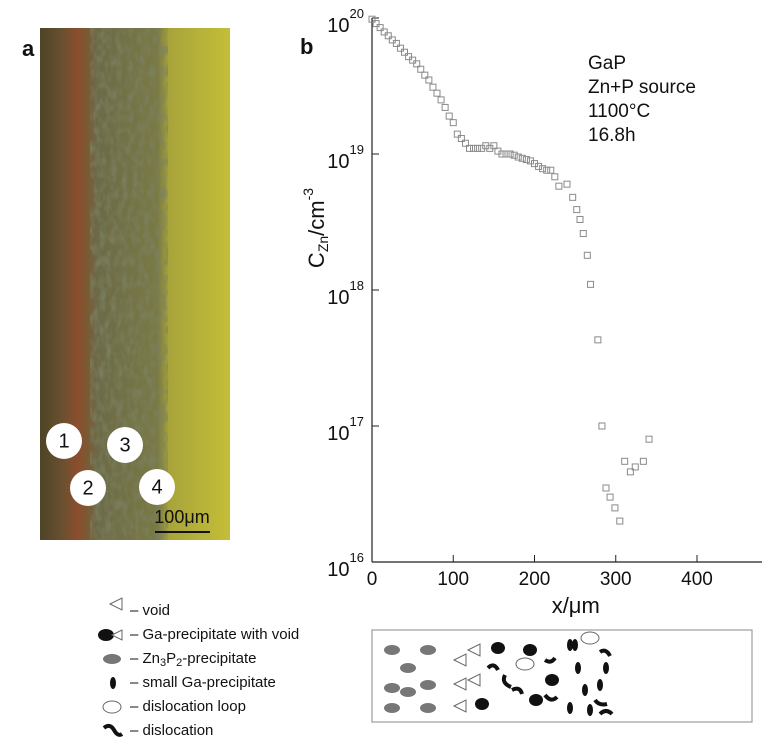 This screenshot has height=743, width=764. Describe the element at coordinates (28, 48) in the screenshot. I see `panel-label: a` at that location.